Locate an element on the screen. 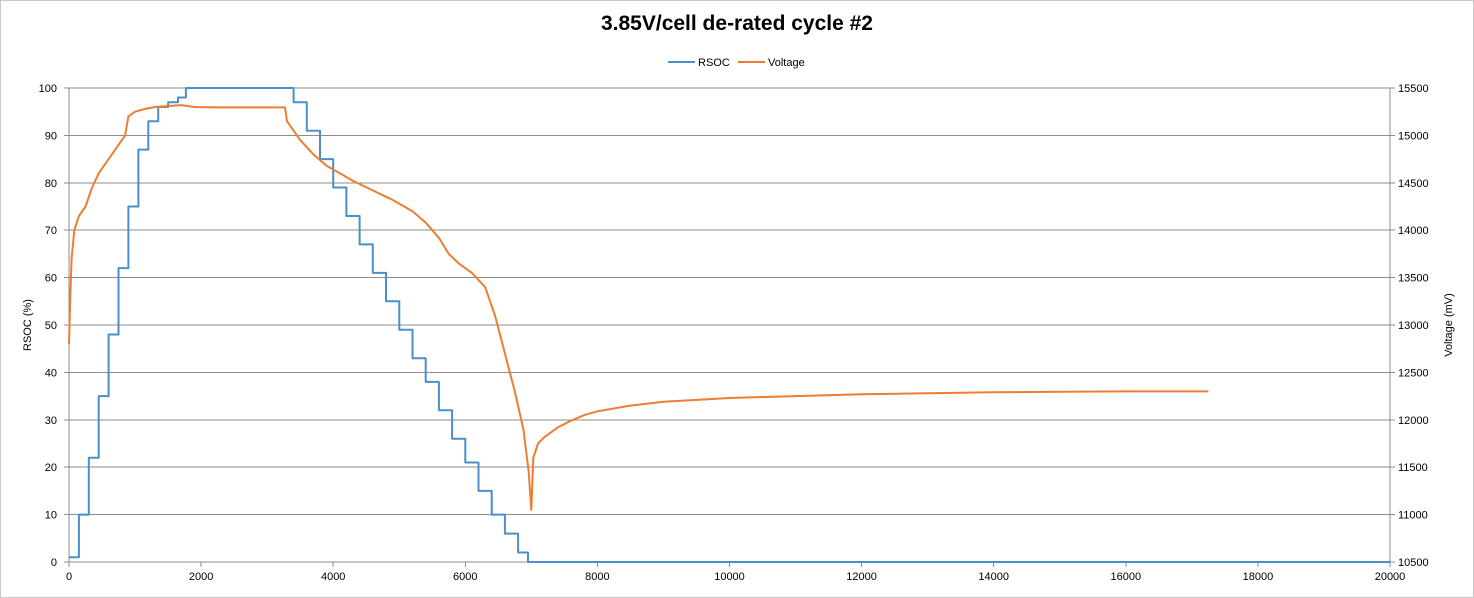  y-tick-label-10: 100 is located at coordinates (48, 89).